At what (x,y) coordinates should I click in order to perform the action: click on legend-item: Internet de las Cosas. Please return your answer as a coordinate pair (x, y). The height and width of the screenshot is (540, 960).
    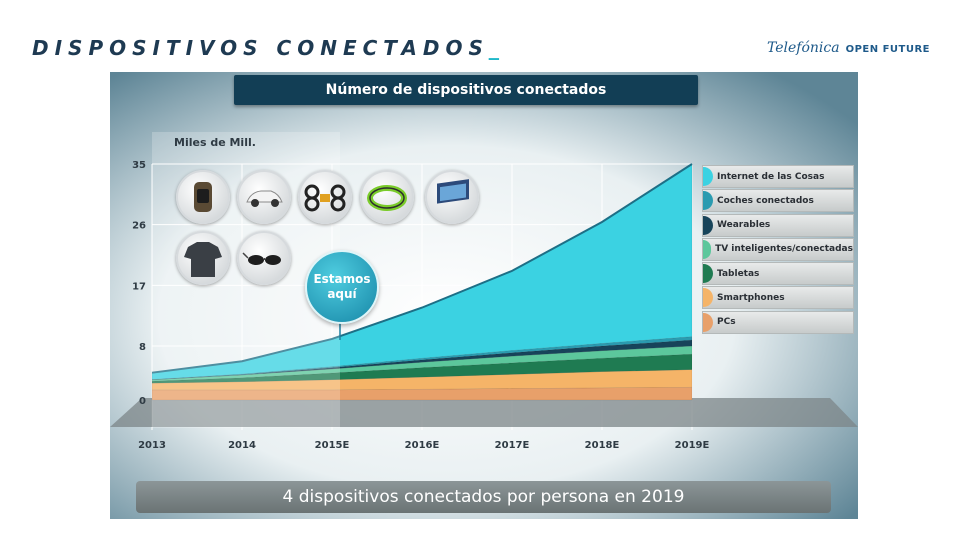
    Looking at the image, I should click on (778, 176).